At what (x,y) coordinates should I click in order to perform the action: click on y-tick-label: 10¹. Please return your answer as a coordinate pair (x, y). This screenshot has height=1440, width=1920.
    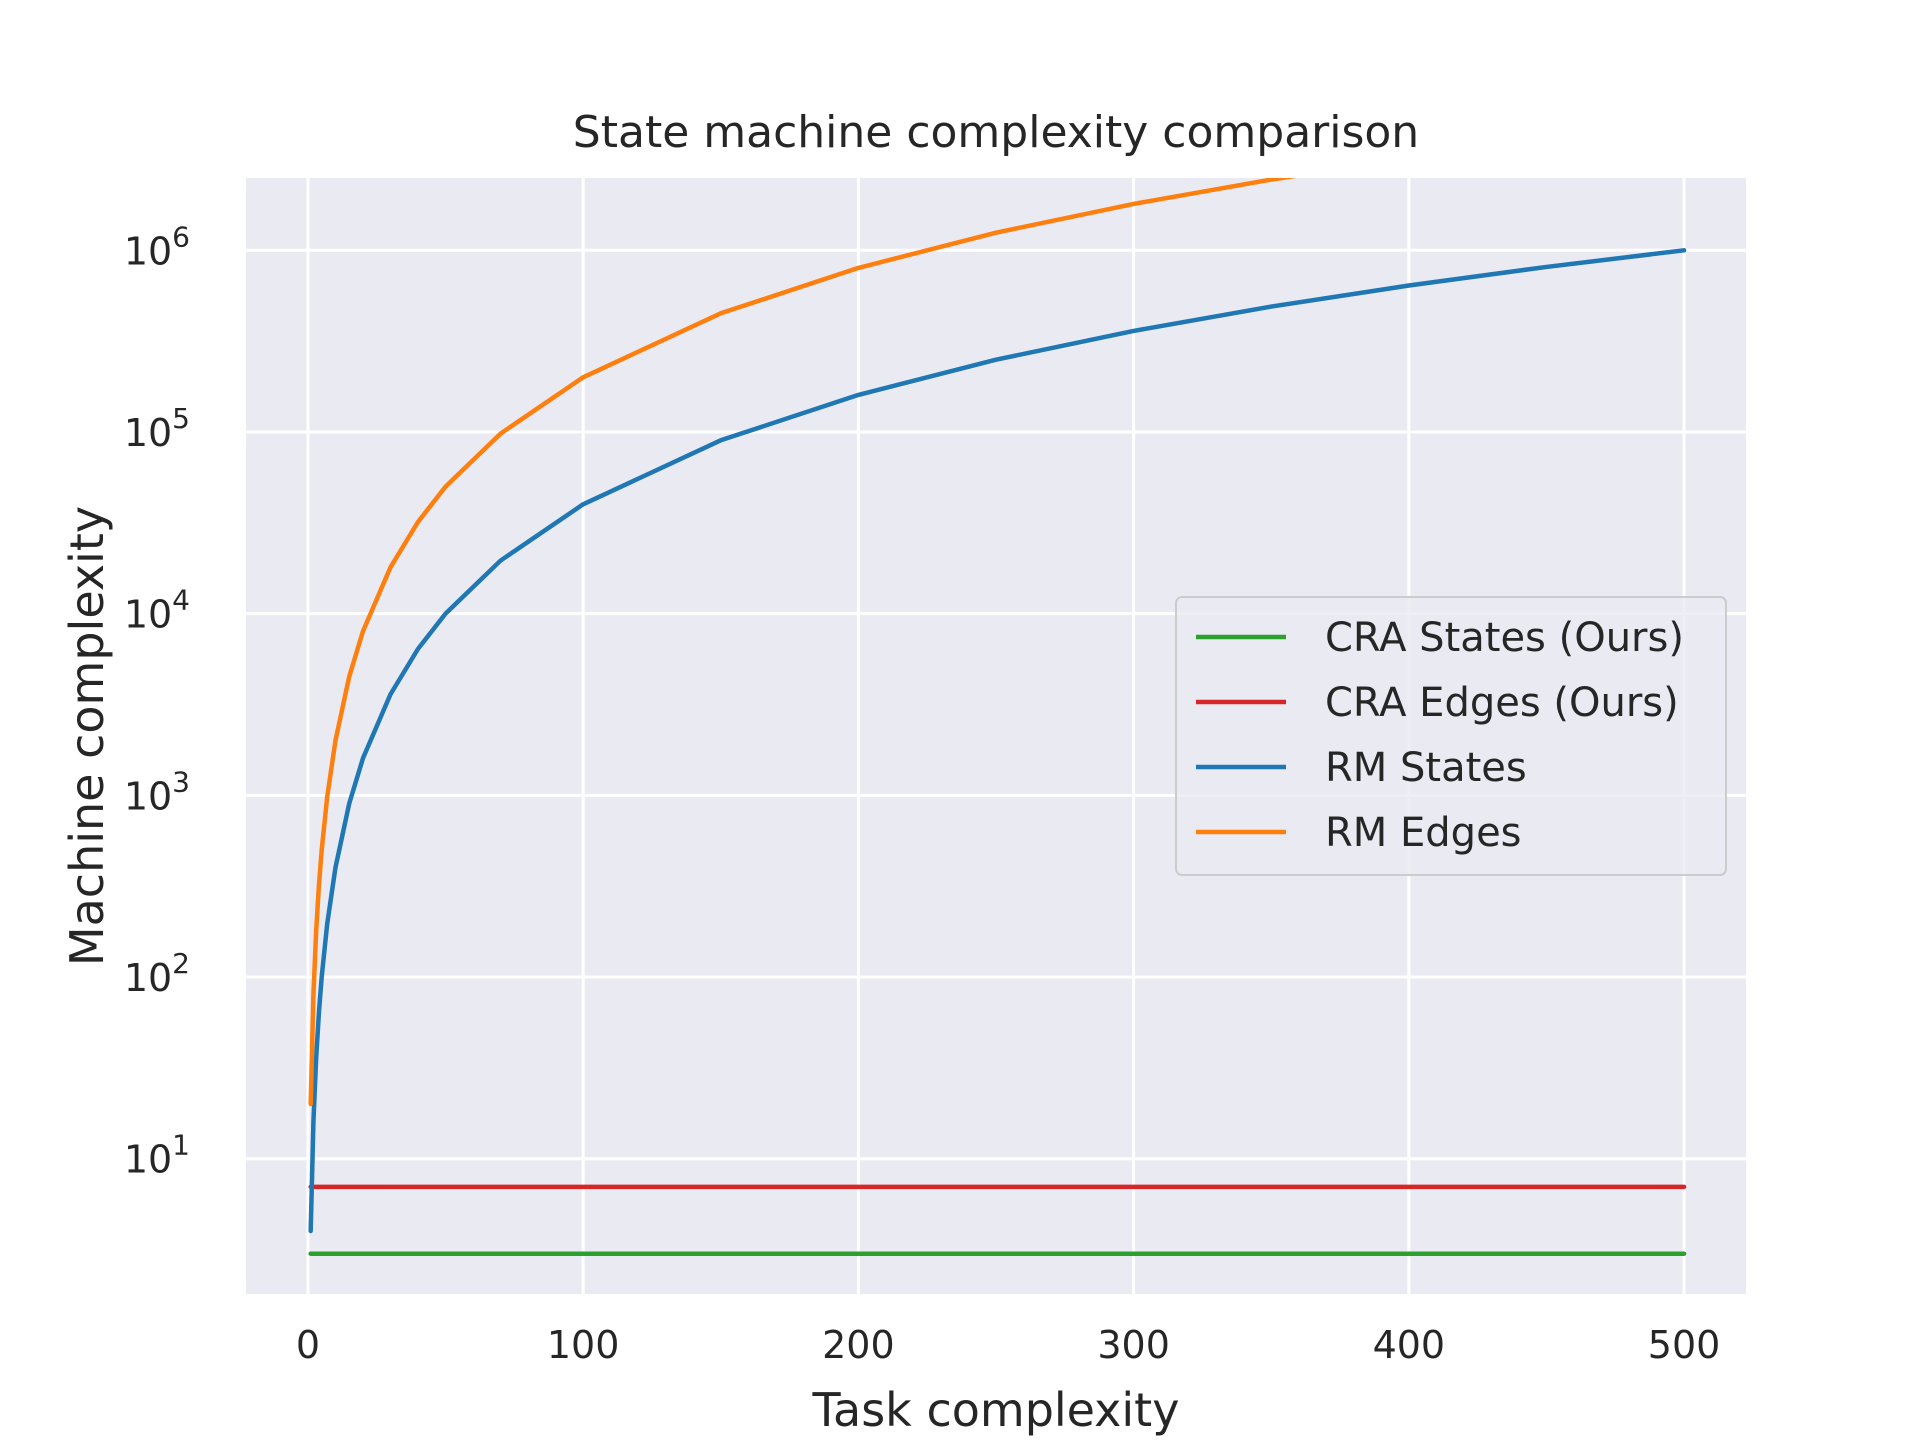
    Looking at the image, I should click on (157, 1155).